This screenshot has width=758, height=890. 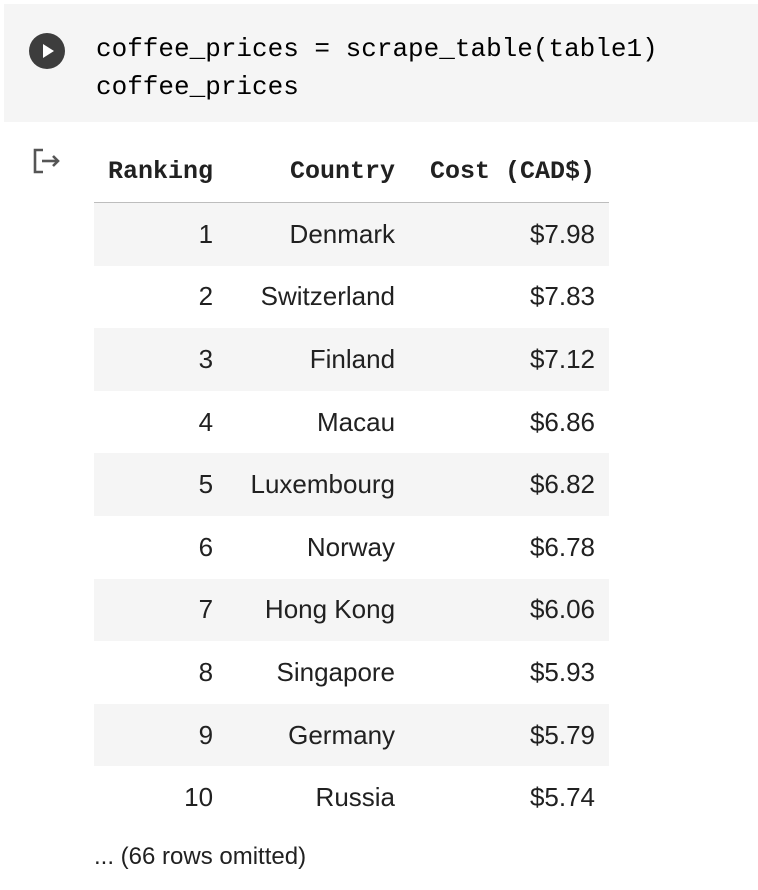 What do you see at coordinates (328, 296) in the screenshot?
I see `cell-country: Switzerland` at bounding box center [328, 296].